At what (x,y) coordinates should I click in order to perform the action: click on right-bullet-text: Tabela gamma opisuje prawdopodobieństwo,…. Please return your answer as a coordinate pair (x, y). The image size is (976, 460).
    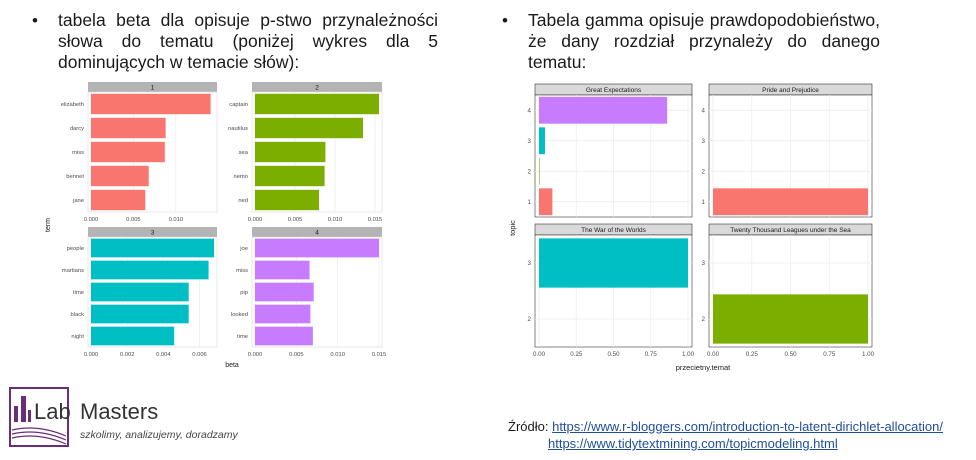
    Looking at the image, I should click on (704, 41).